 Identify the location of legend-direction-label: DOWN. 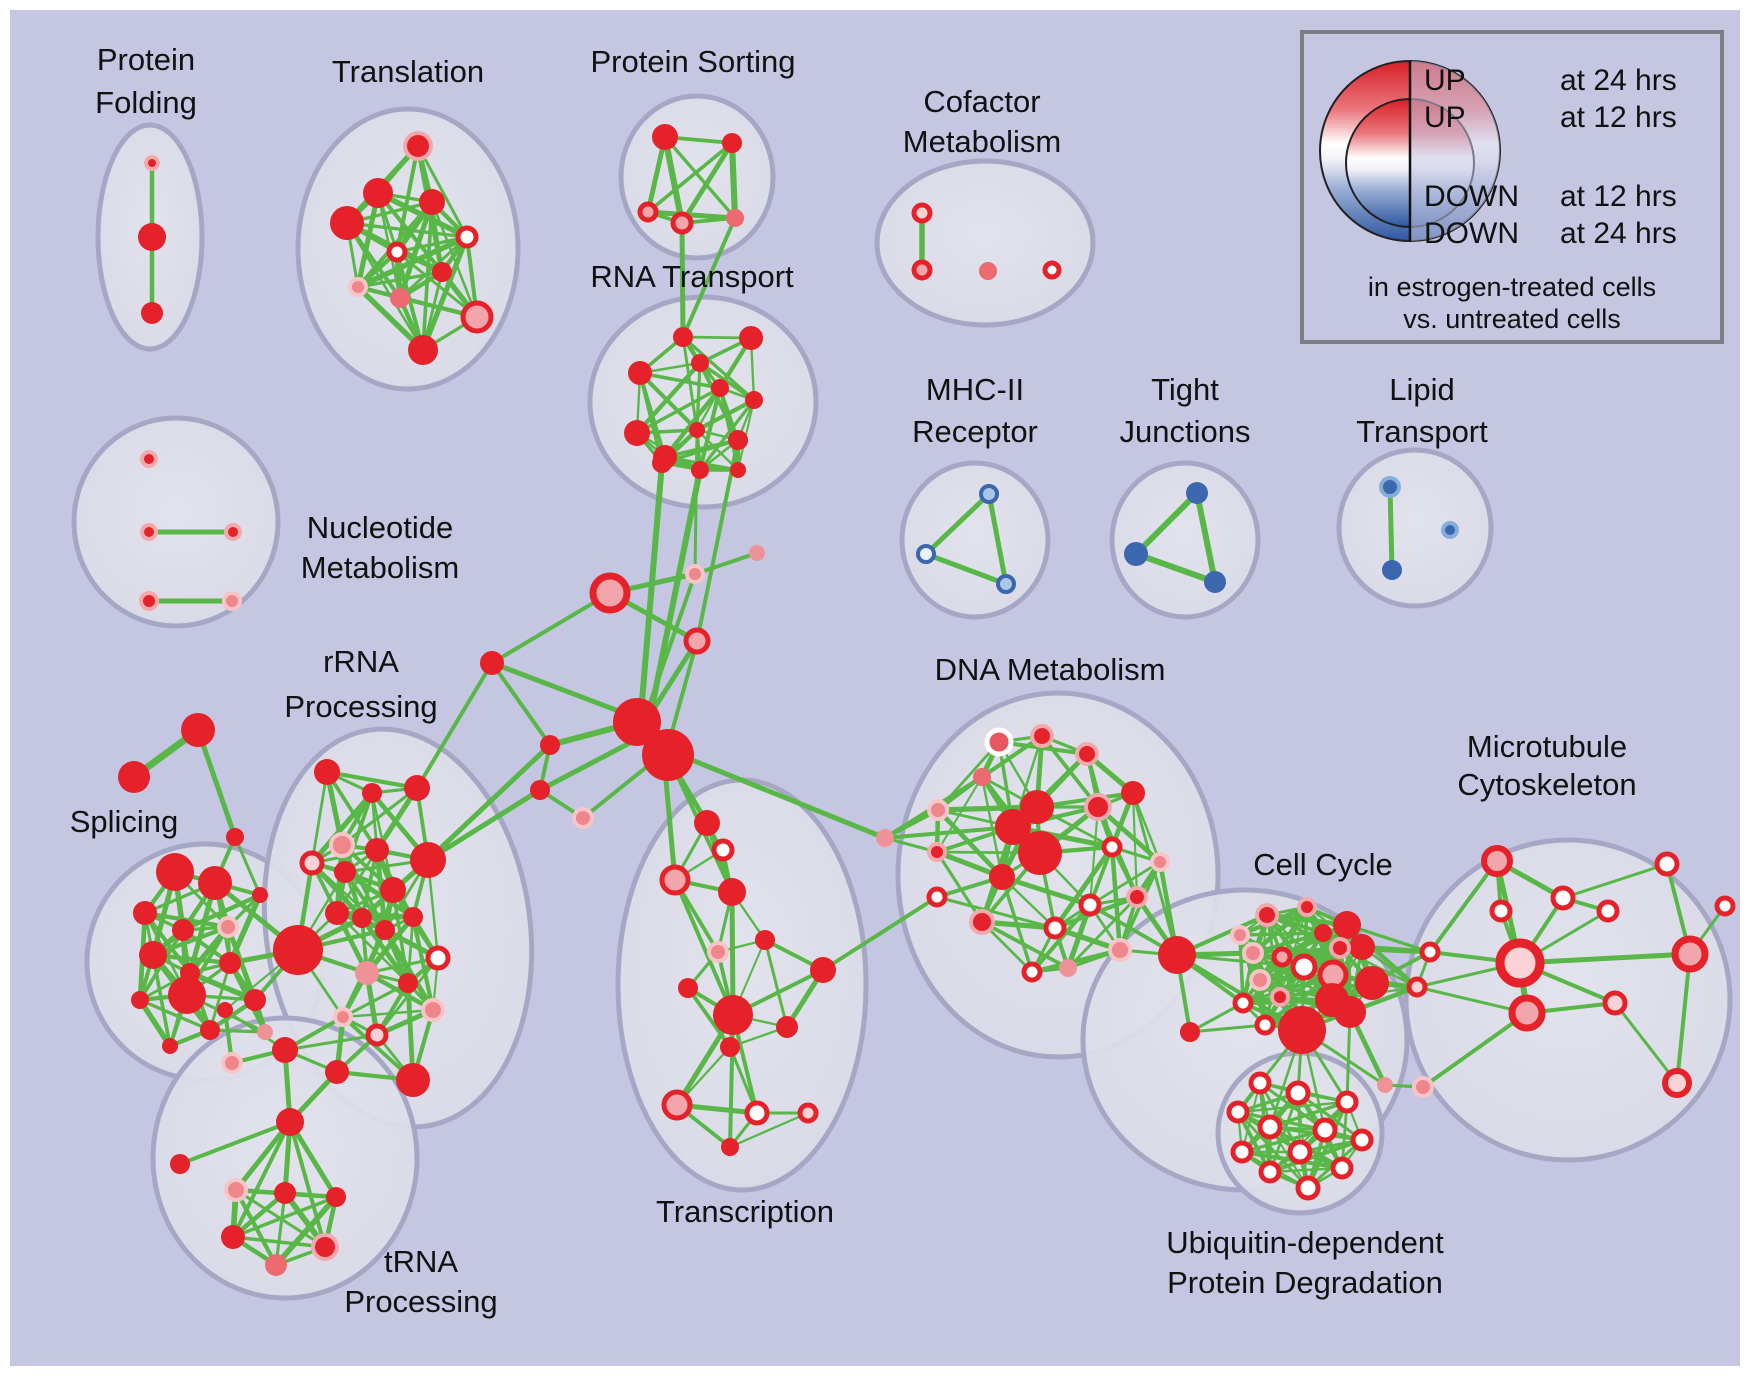
(1471, 196).